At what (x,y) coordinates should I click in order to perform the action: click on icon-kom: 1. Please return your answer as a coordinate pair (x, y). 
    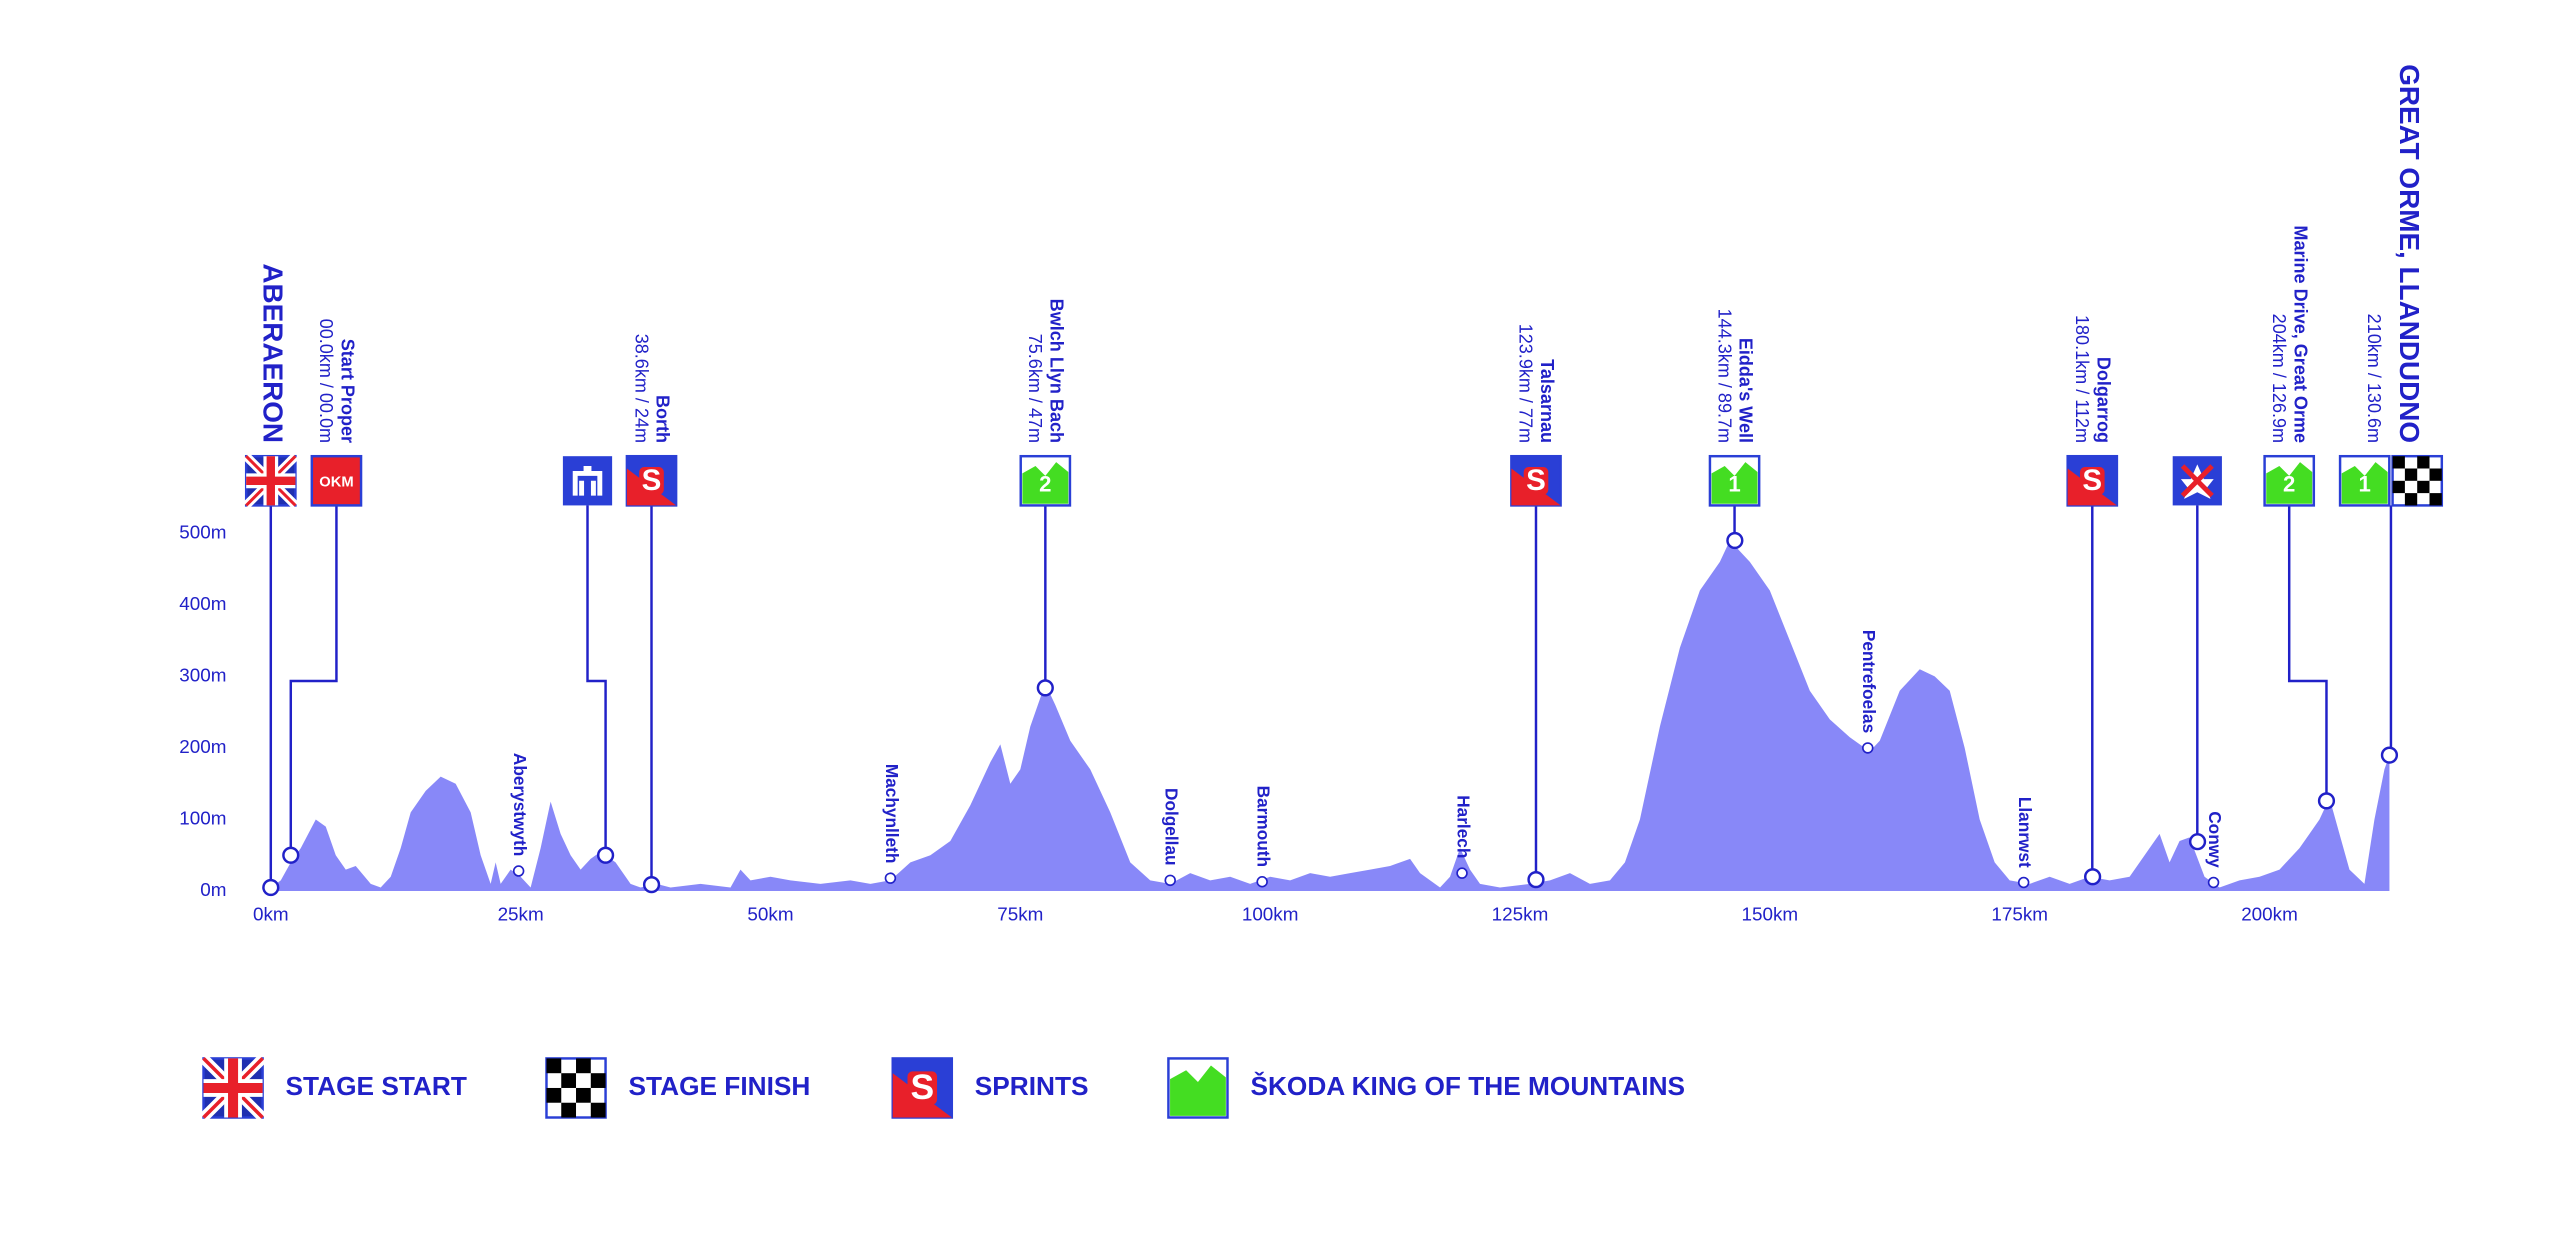
    Looking at the image, I should click on (1734, 480).